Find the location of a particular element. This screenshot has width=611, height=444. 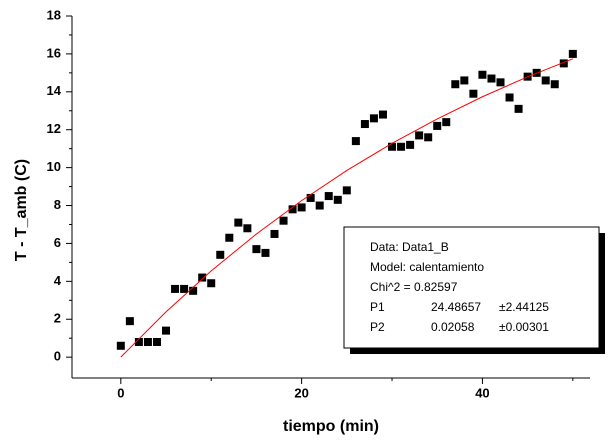

x-tick-label: 0 is located at coordinates (120, 392).